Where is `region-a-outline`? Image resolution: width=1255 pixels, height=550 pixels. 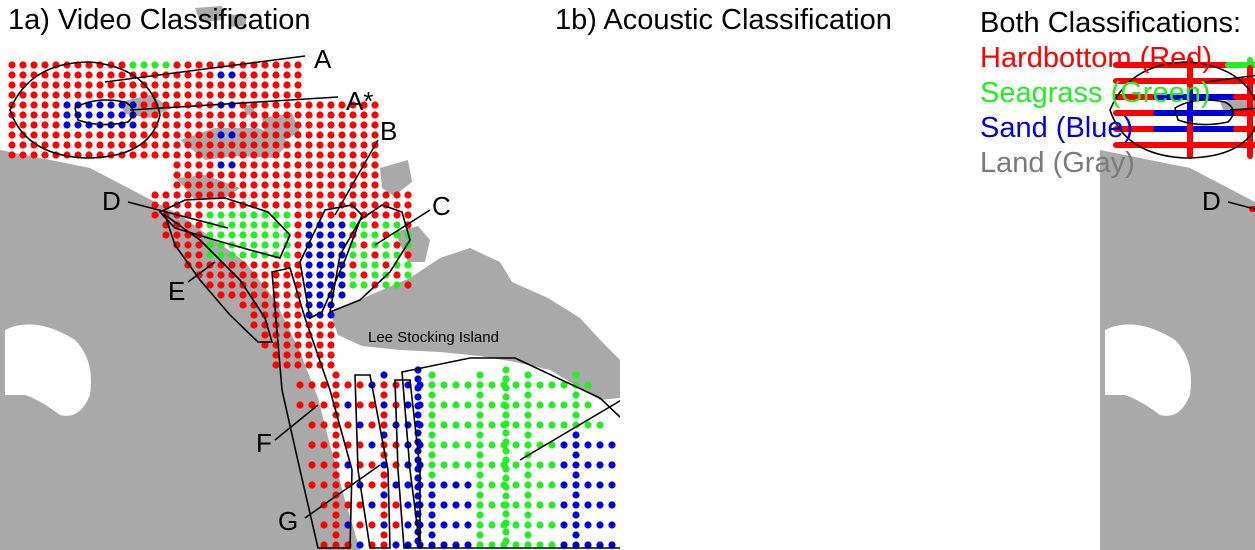
region-a-outline is located at coordinates (85, 110).